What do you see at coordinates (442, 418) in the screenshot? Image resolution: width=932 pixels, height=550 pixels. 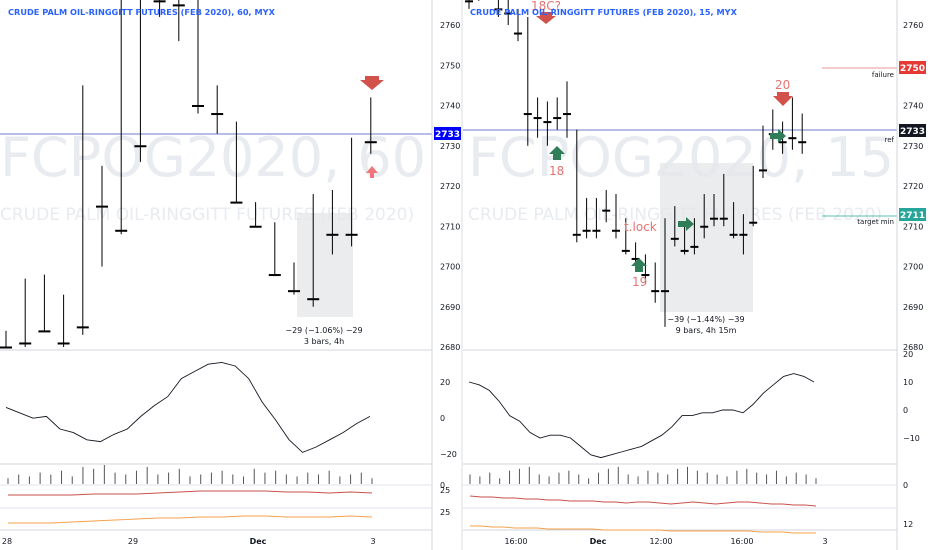 I see `osc-tick: 0` at bounding box center [442, 418].